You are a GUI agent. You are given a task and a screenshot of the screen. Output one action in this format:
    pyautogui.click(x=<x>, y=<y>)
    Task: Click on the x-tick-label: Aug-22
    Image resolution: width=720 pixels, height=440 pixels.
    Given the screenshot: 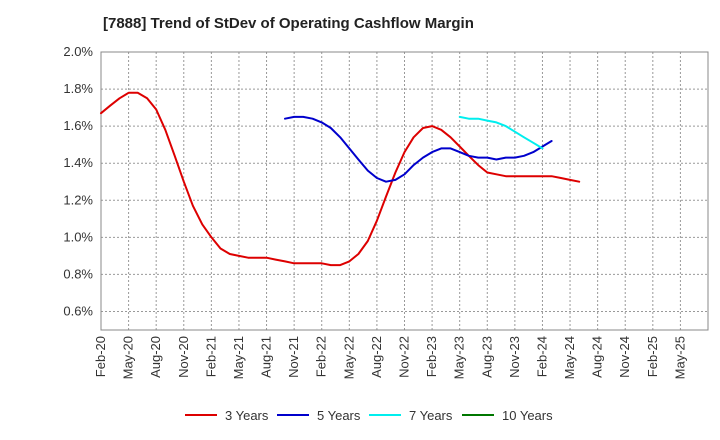 What is the action you would take?
    pyautogui.click(x=376, y=357)
    